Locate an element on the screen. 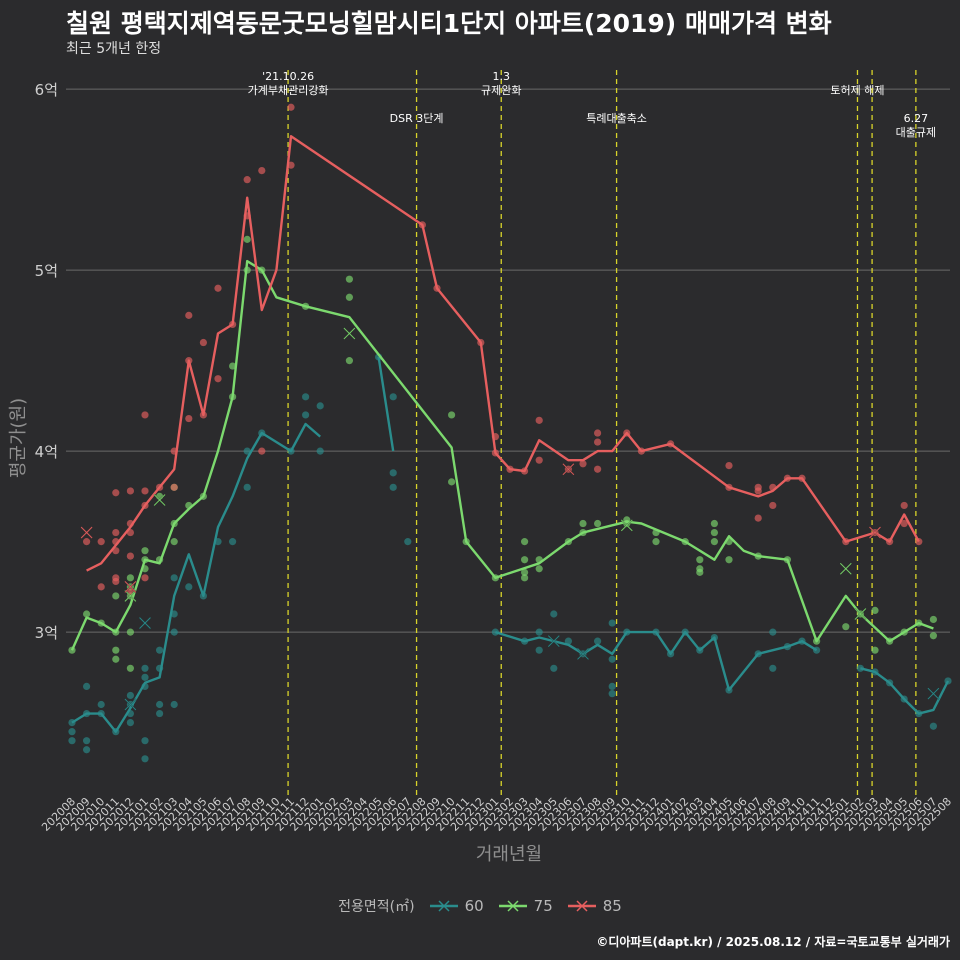 This screenshot has height=960, width=960. x-axis-label: 거래년월 is located at coordinates (509, 854).